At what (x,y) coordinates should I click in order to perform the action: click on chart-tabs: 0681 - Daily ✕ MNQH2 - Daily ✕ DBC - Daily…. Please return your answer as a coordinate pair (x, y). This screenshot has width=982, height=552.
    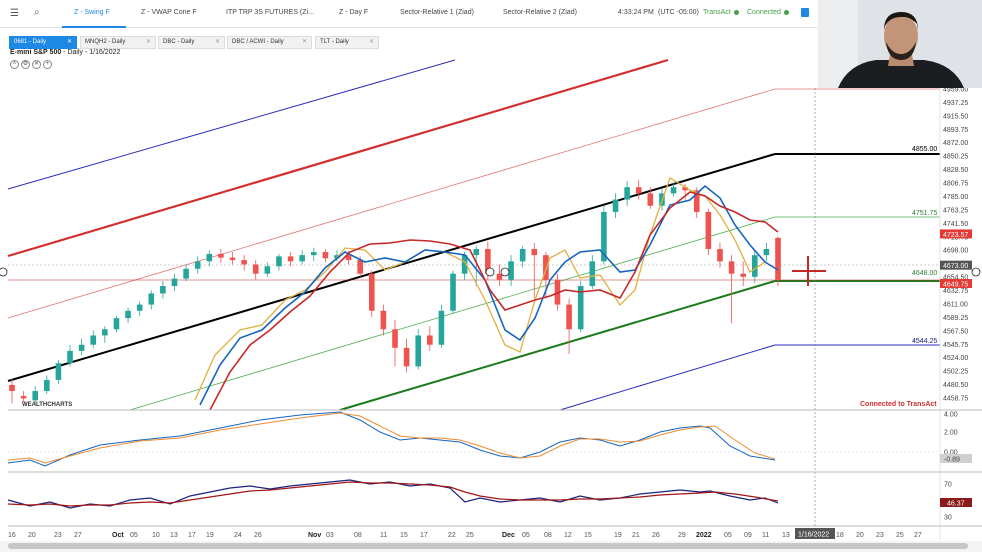
    Looking at the image, I should click on (409, 43).